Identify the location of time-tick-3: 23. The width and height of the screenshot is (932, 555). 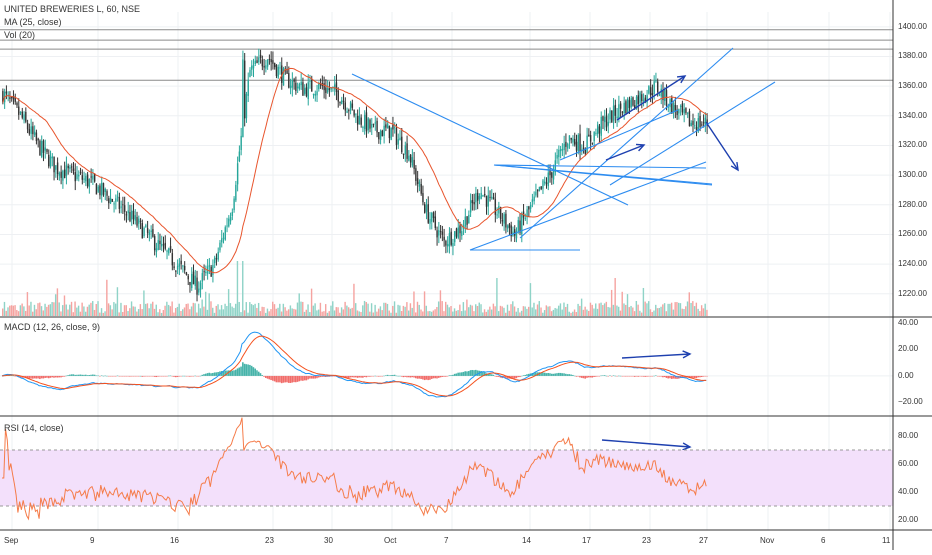
(269, 540).